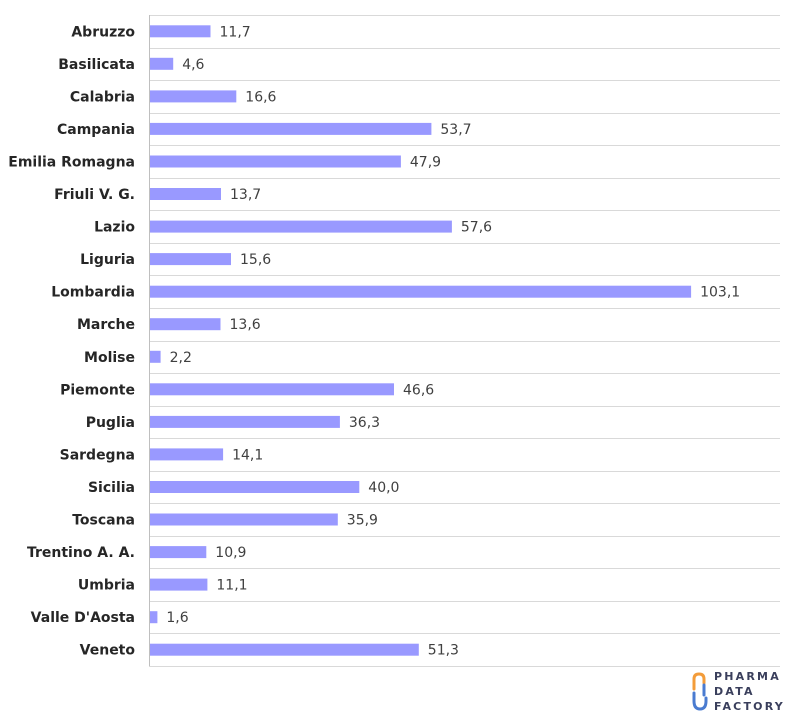  What do you see at coordinates (734, 691) in the screenshot?
I see `logo-line-2: DATA` at bounding box center [734, 691].